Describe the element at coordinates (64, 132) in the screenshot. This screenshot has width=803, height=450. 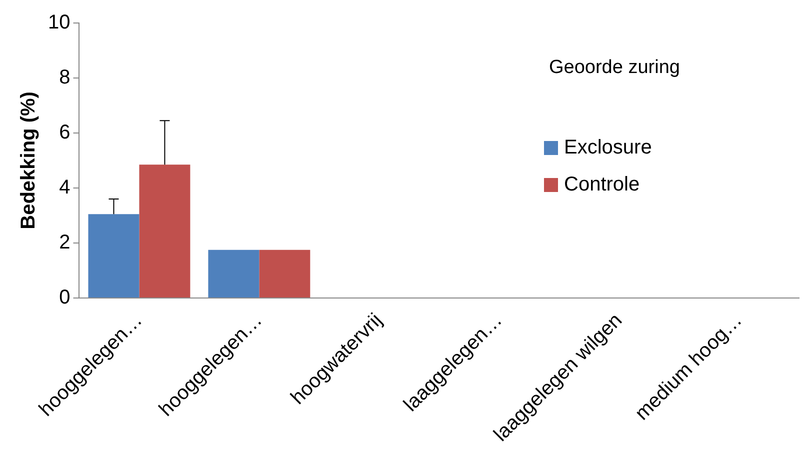
I see `y-tick-label: 6` at that location.